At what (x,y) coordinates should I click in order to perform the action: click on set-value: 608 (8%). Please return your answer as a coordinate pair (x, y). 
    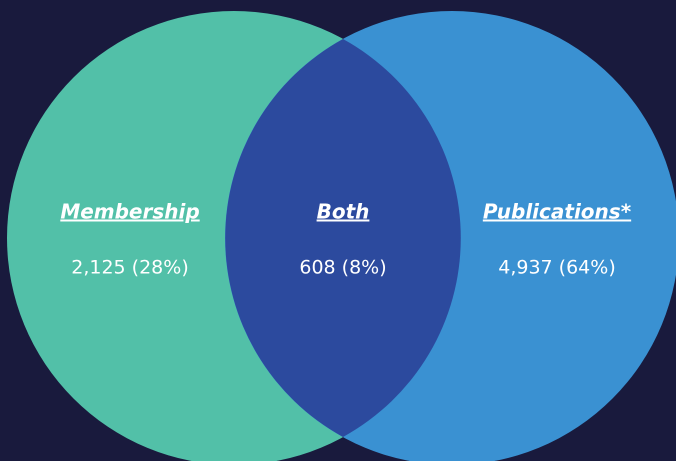
    Looking at the image, I should click on (342, 268).